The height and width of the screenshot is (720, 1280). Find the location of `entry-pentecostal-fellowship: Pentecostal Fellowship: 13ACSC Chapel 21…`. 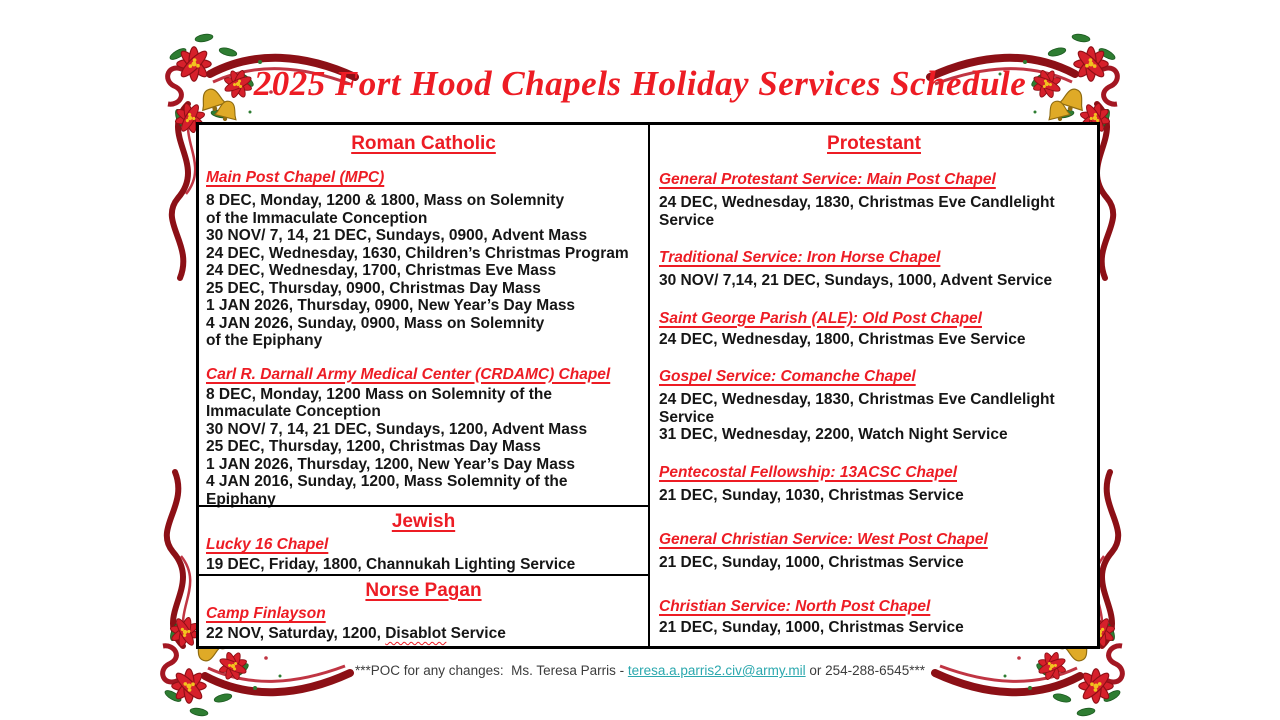

entry-pentecostal-fellowship: Pentecostal Fellowship: 13ACSC Chapel 21… is located at coordinates (874, 484).